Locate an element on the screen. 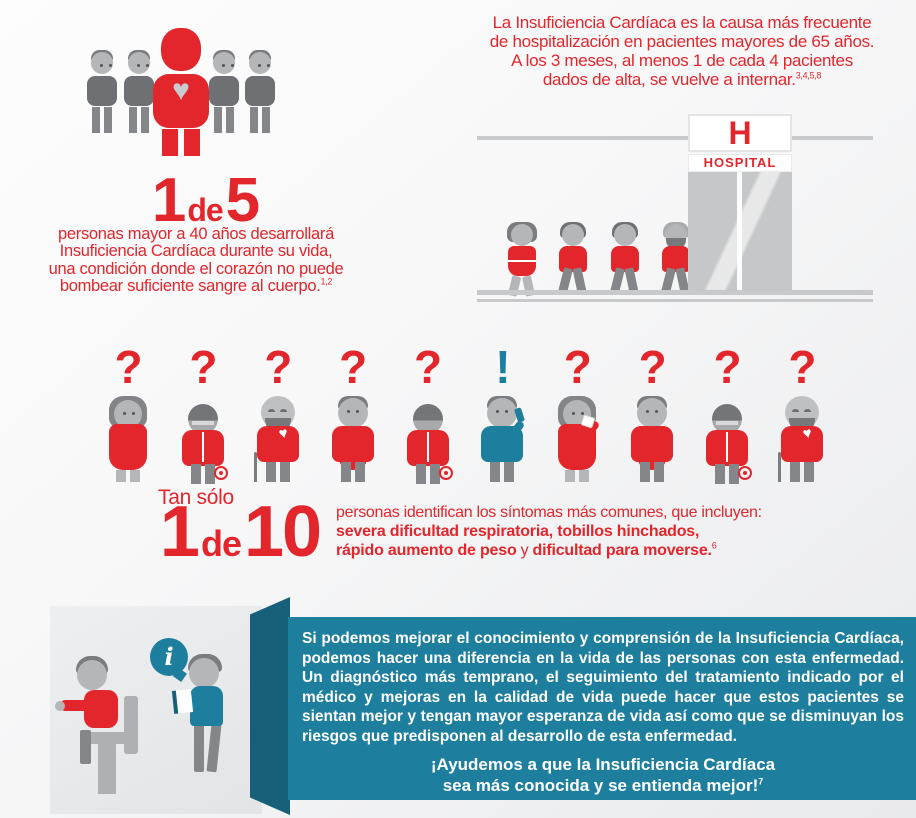 The image size is (916, 818). hospital-sign-h: H is located at coordinates (740, 133).